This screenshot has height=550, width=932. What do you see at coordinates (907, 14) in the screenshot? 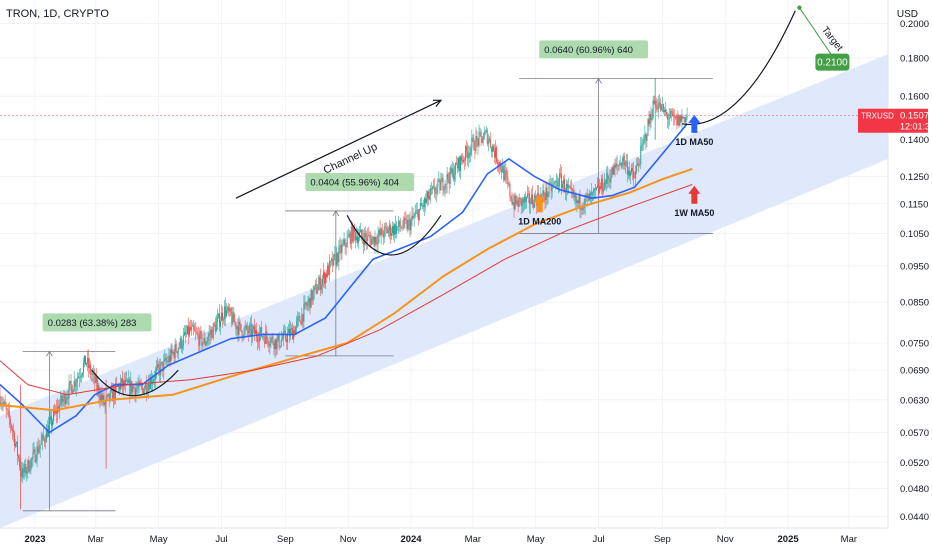
I see `currency-label: USD` at bounding box center [907, 14].